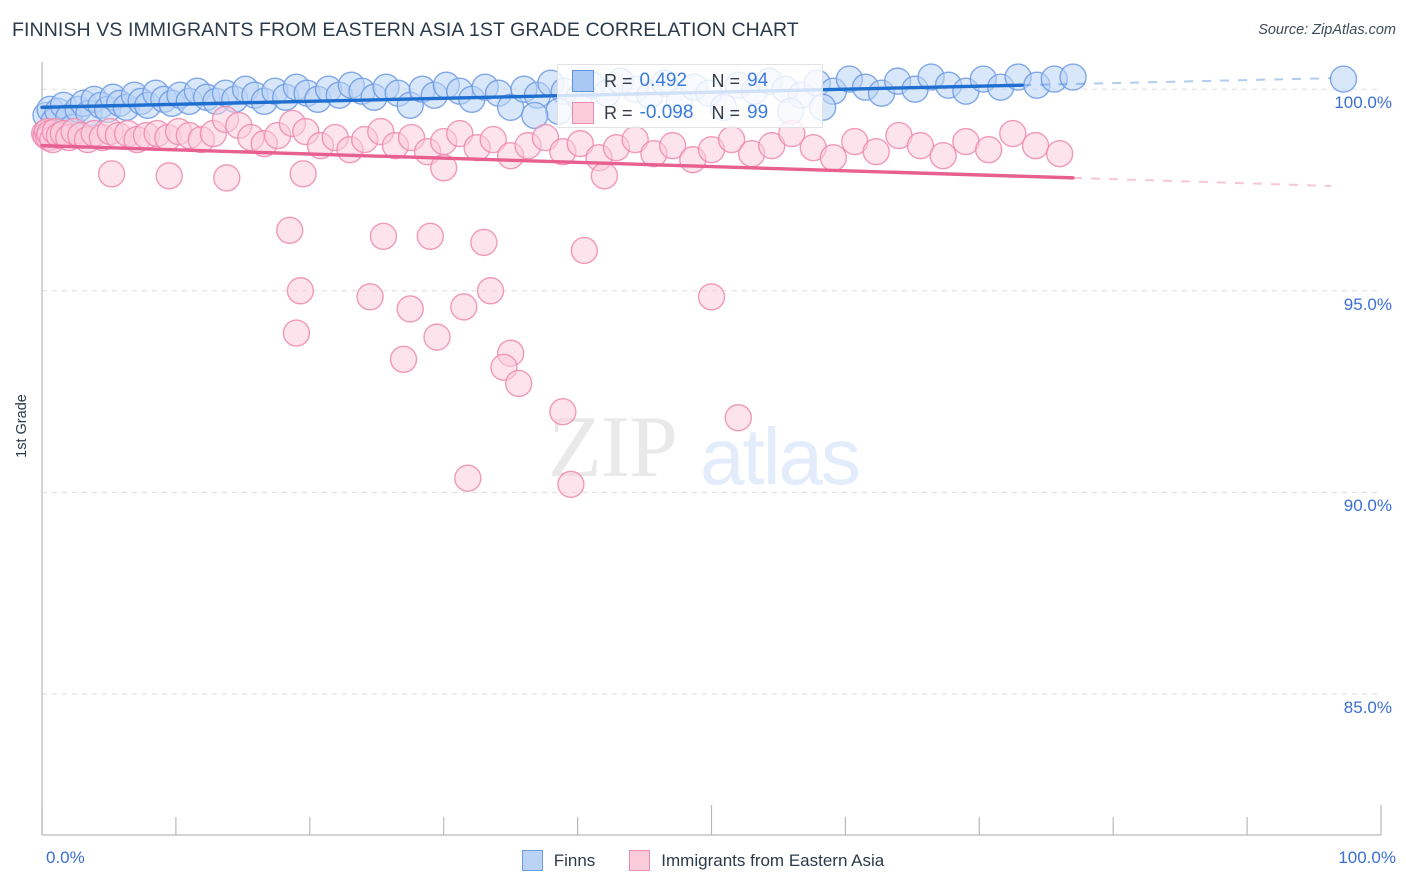 This screenshot has height=892, width=1406. Describe the element at coordinates (583, 81) in the screenshot. I see `stats-swatch-finns` at that location.